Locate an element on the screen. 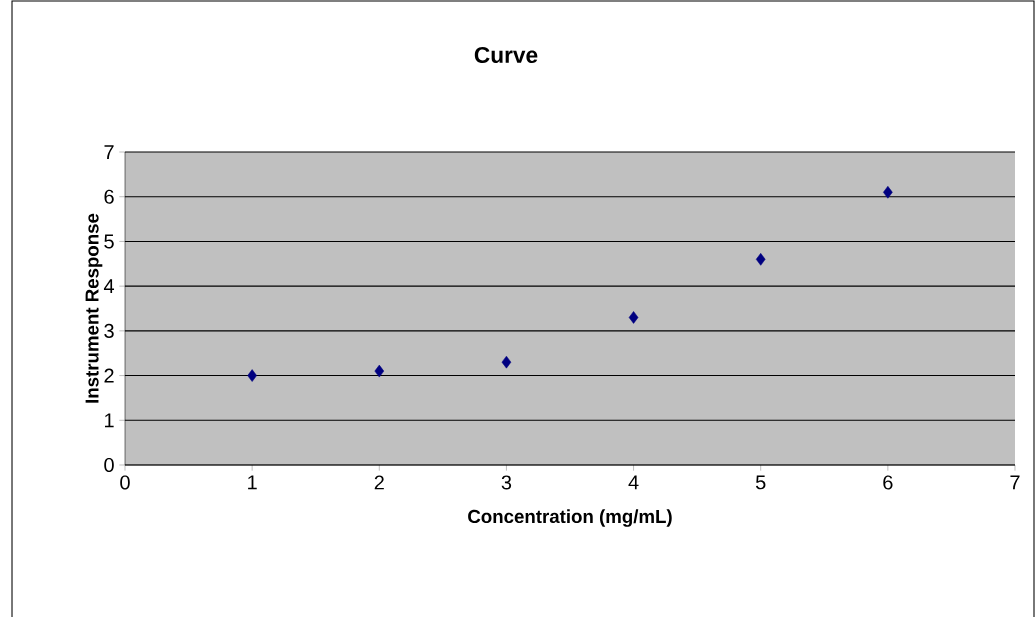 The image size is (1036, 617). x-tick-label: 5 is located at coordinates (760, 482).